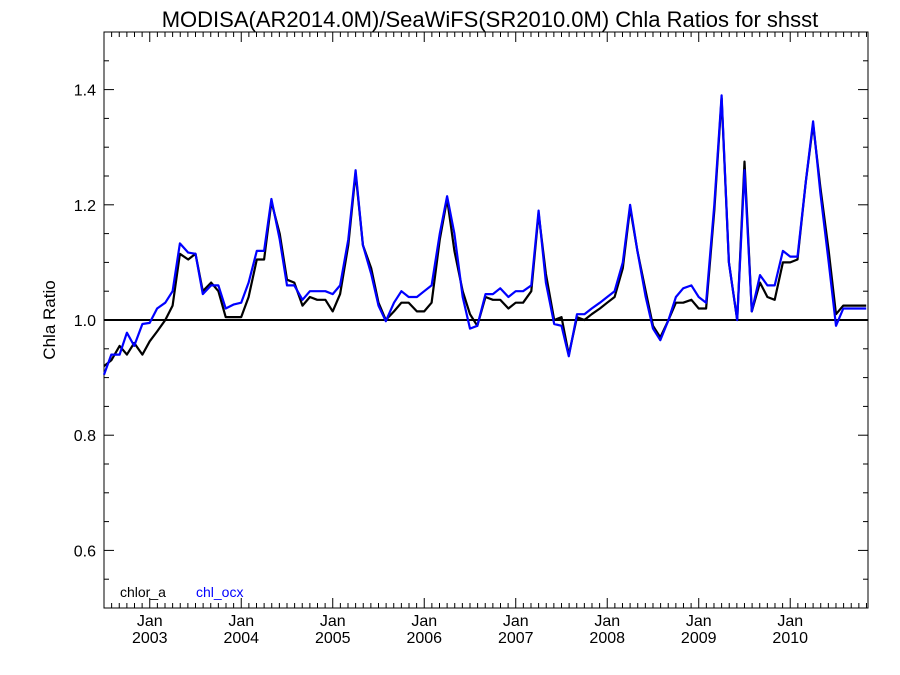  What do you see at coordinates (85, 551) in the screenshot?
I see `y-tick-label: 0.6` at bounding box center [85, 551].